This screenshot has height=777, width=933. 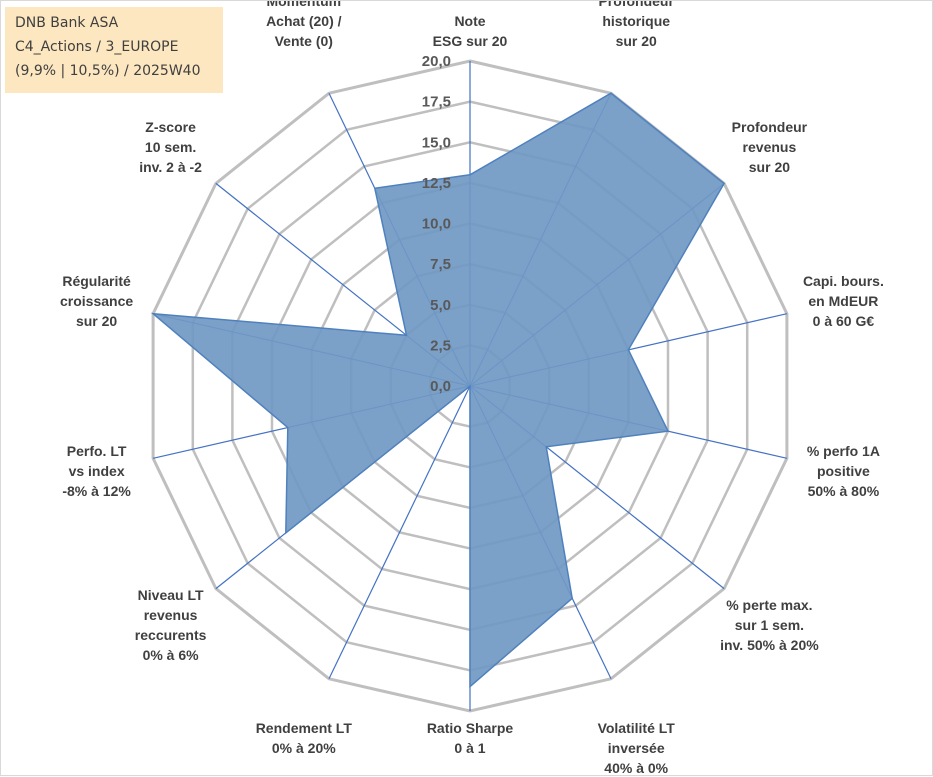 What do you see at coordinates (171, 625) in the screenshot?
I see `axis-label: Niveau LT revenus reccurents 0% à 6%` at bounding box center [171, 625].